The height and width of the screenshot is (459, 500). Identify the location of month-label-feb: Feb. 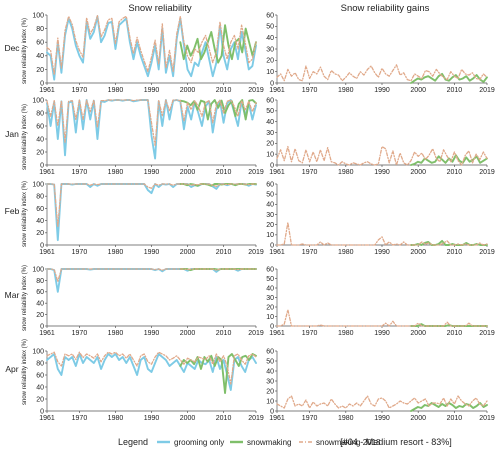
(12, 211).